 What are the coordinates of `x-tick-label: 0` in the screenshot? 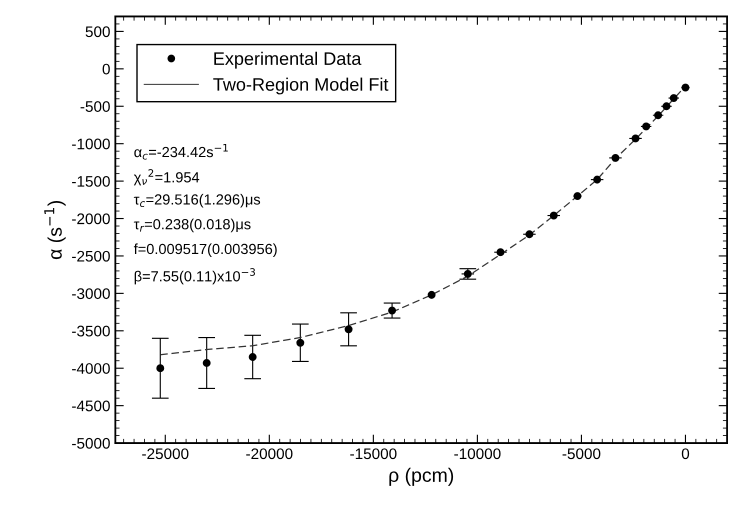 It's located at (686, 454).